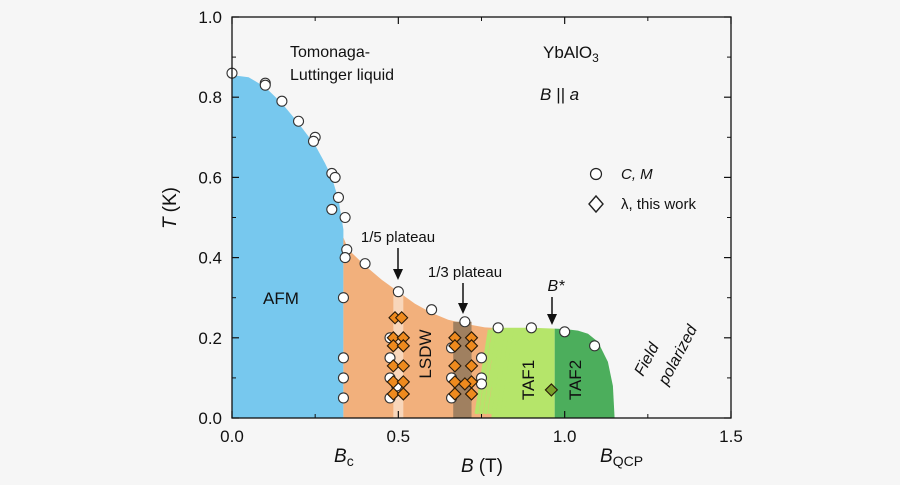 The height and width of the screenshot is (490, 900). I want to click on taf2-label: TAF2, so click(575, 380).